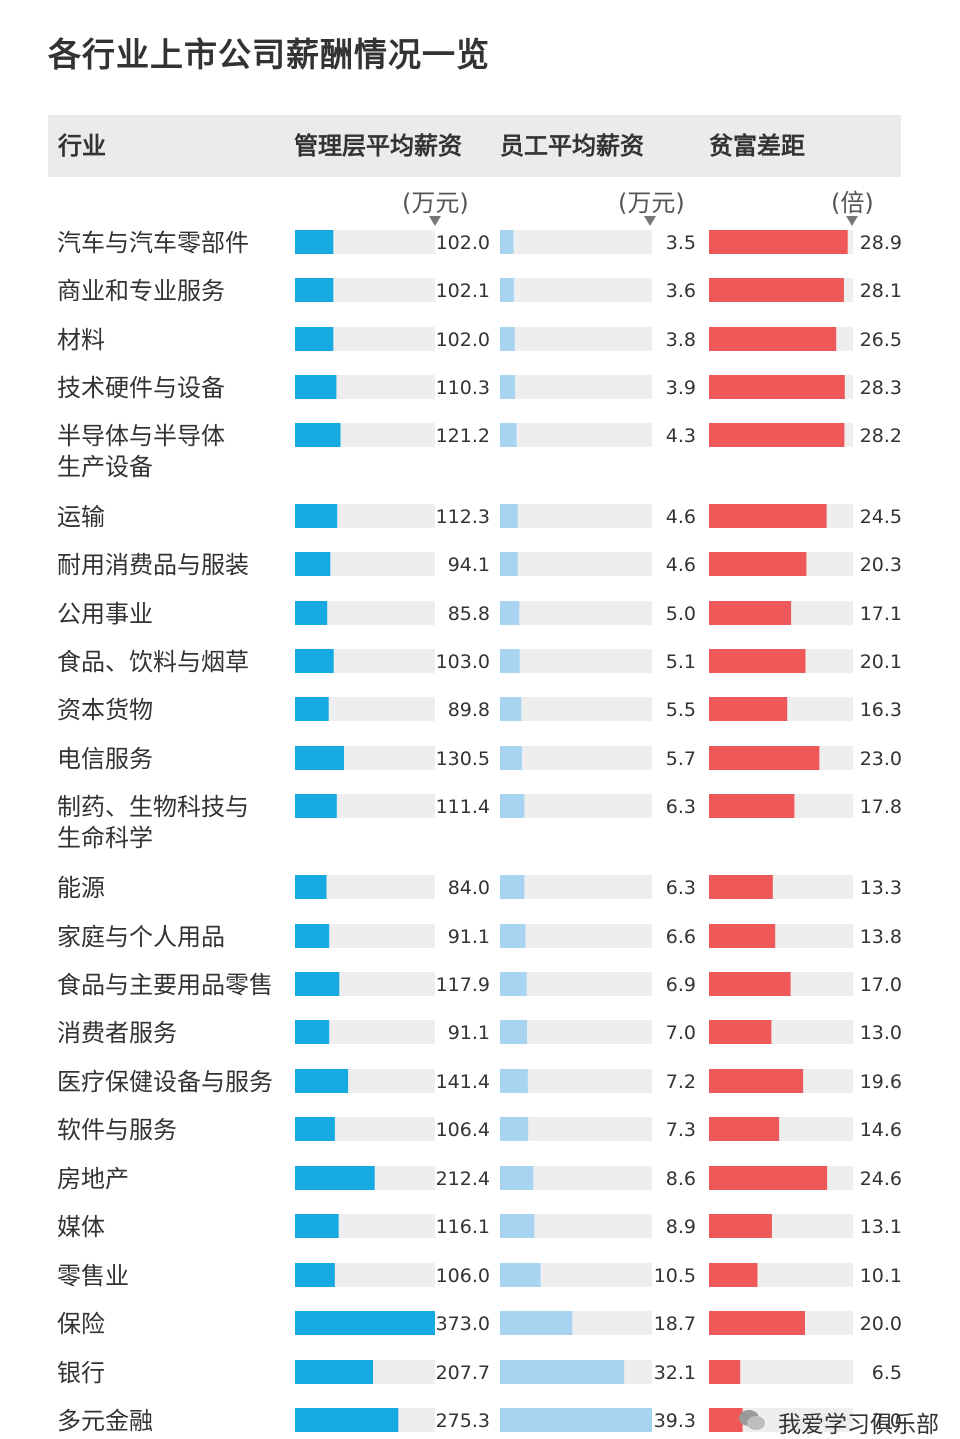 This screenshot has height=1439, width=960. Describe the element at coordinates (852, 221) in the screenshot. I see `unit-gap-arrow-icon` at that location.